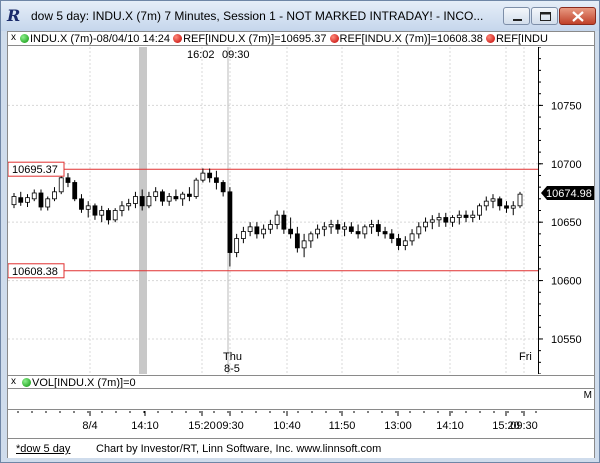 The width and height of the screenshot is (600, 463). What do you see at coordinates (255, 39) in the screenshot?
I see `ref-item-1: REF[INDU.X (7m)]=10695.37` at bounding box center [255, 39].